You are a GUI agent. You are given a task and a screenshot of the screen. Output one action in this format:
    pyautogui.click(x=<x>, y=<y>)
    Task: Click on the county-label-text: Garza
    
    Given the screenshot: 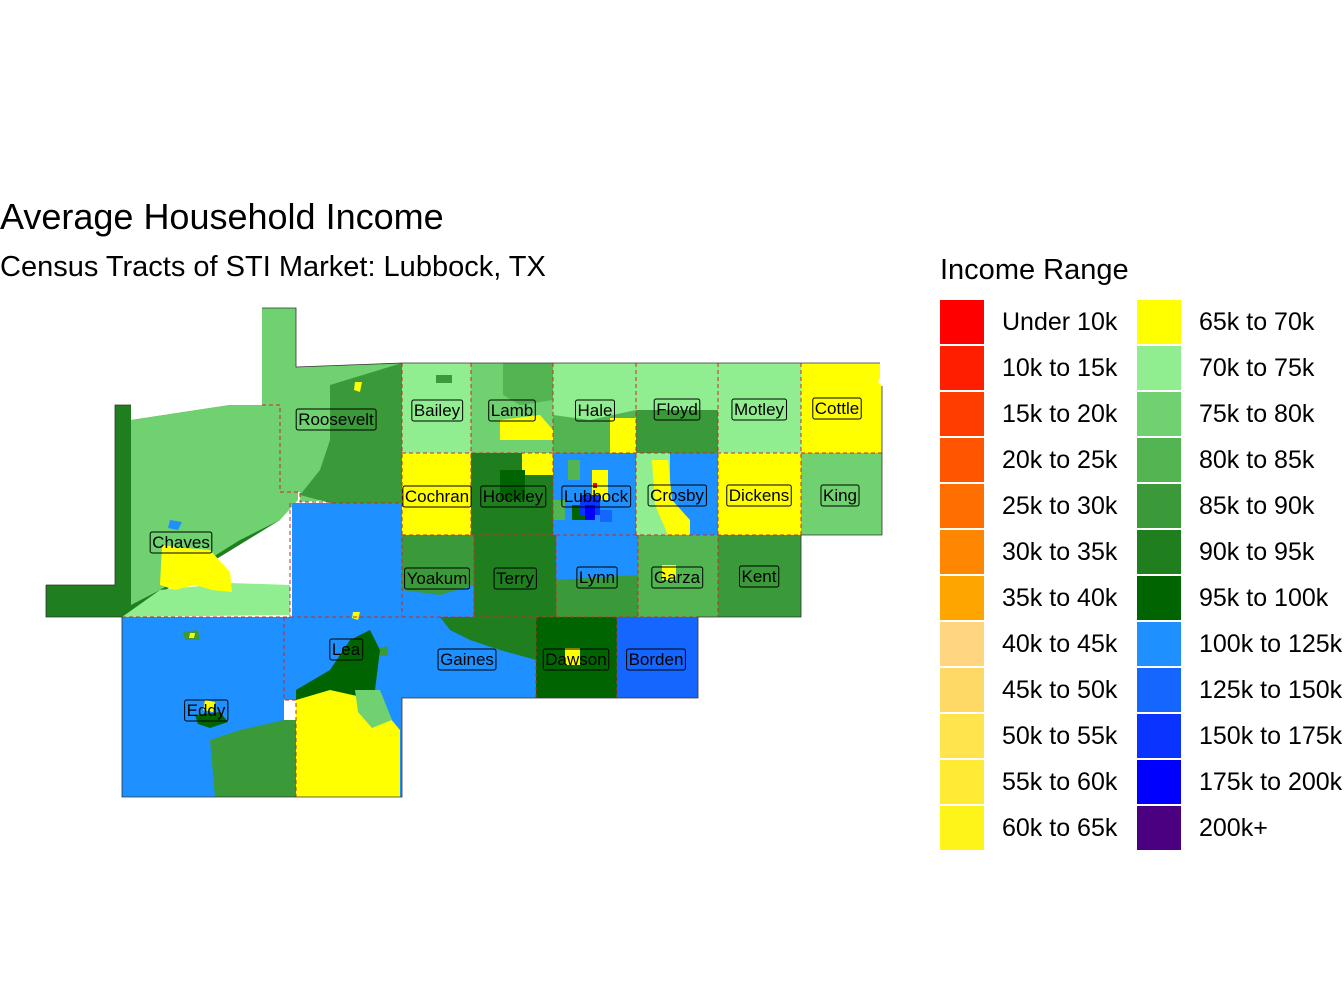 What is the action you would take?
    pyautogui.click(x=677, y=577)
    